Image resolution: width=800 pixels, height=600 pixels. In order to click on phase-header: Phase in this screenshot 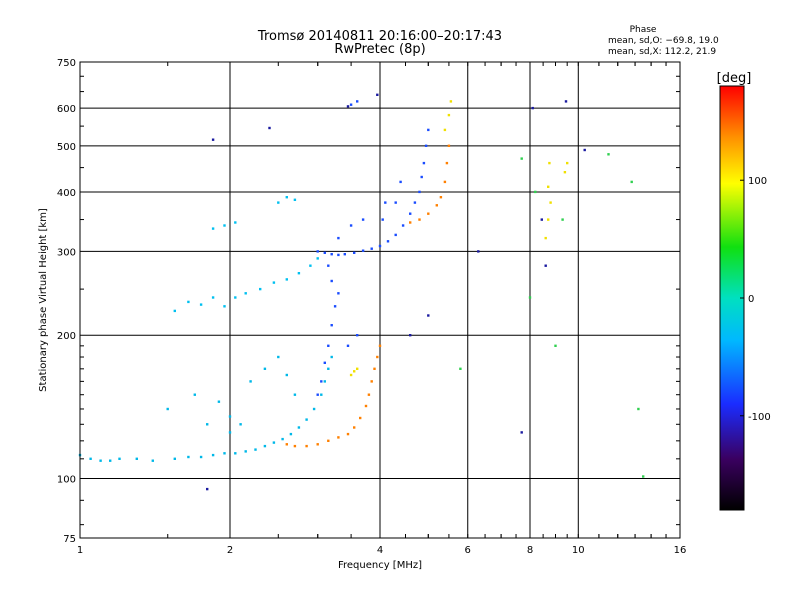, I will do `click(643, 30)`.